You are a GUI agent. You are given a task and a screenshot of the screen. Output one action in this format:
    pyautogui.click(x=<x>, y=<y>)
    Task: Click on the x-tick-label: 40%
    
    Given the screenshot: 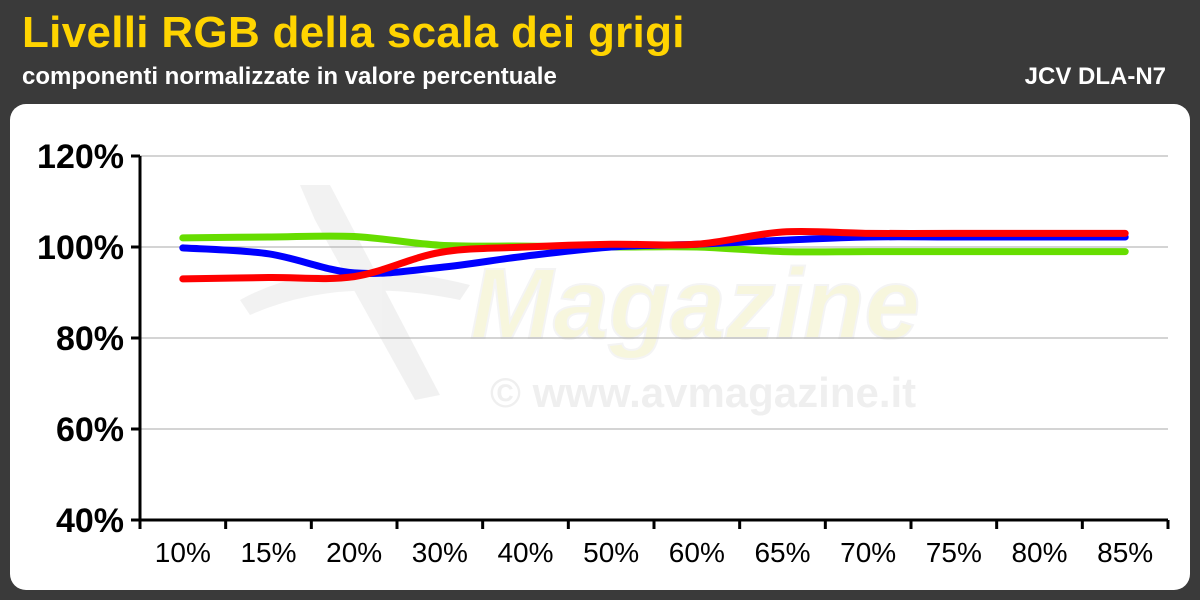 What is the action you would take?
    pyautogui.click(x=525, y=552)
    